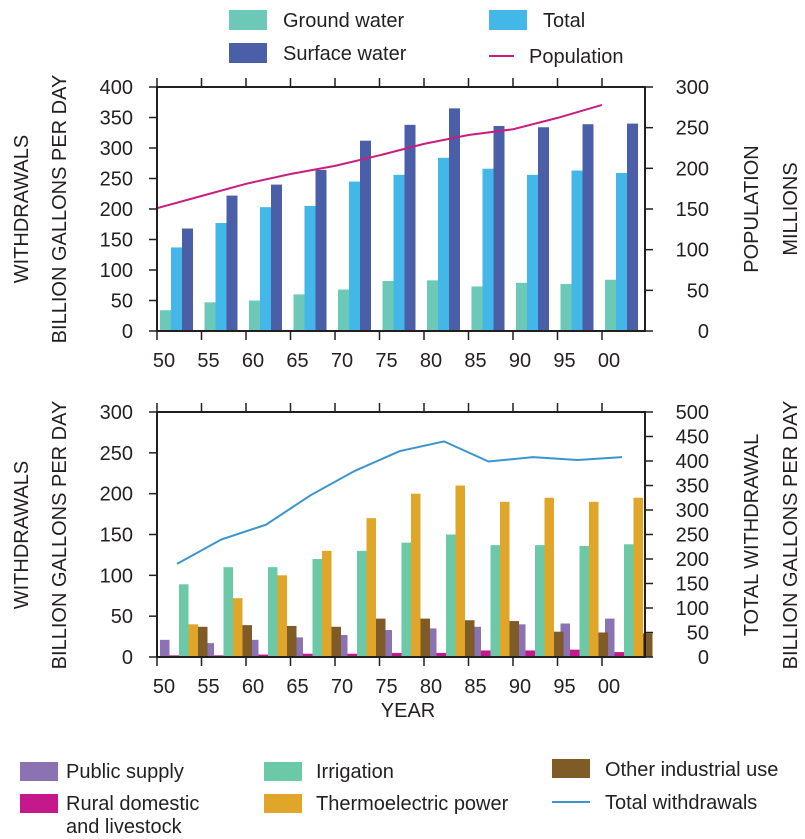  Describe the element at coordinates (692, 560) in the screenshot. I see `bot-y2-tick-label: 200` at that location.